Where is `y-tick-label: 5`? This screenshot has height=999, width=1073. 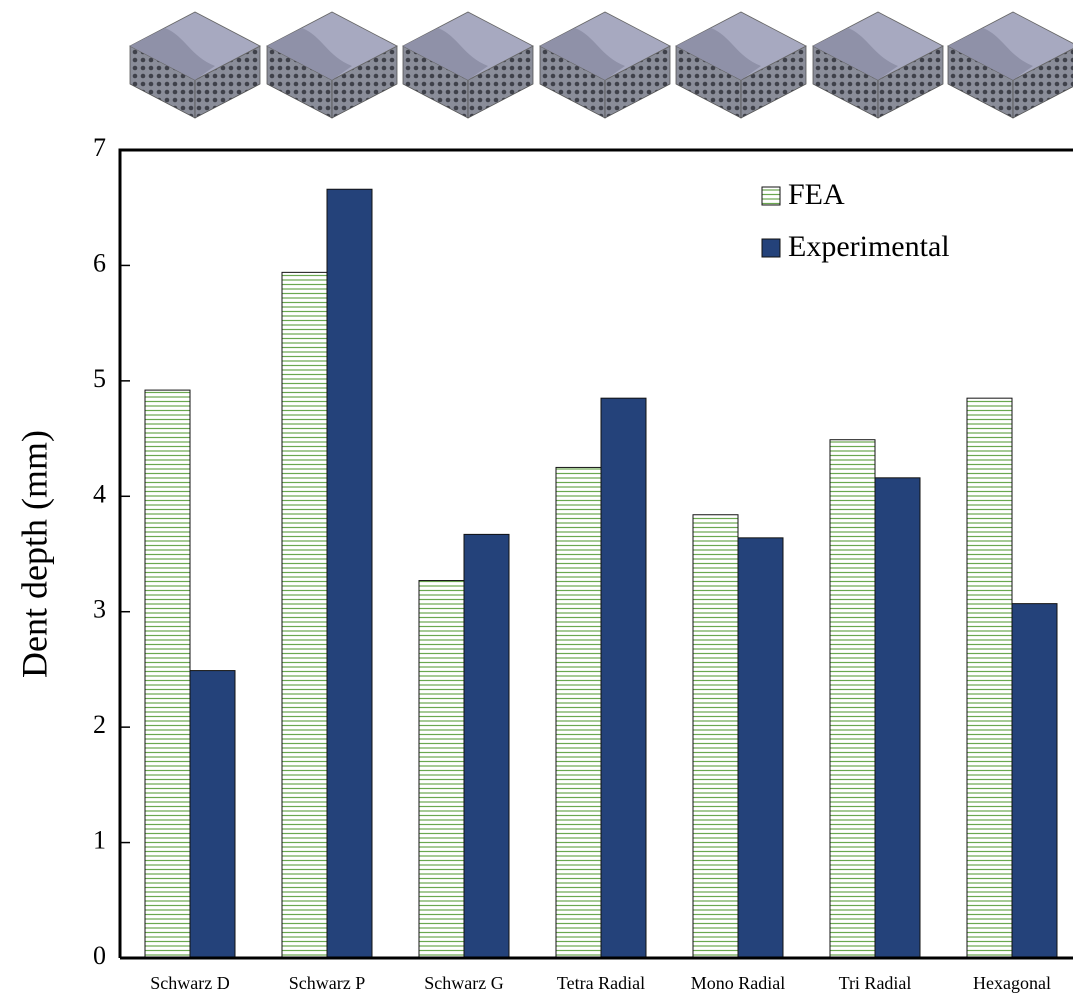
y-tick-label: 5 is located at coordinates (99, 378).